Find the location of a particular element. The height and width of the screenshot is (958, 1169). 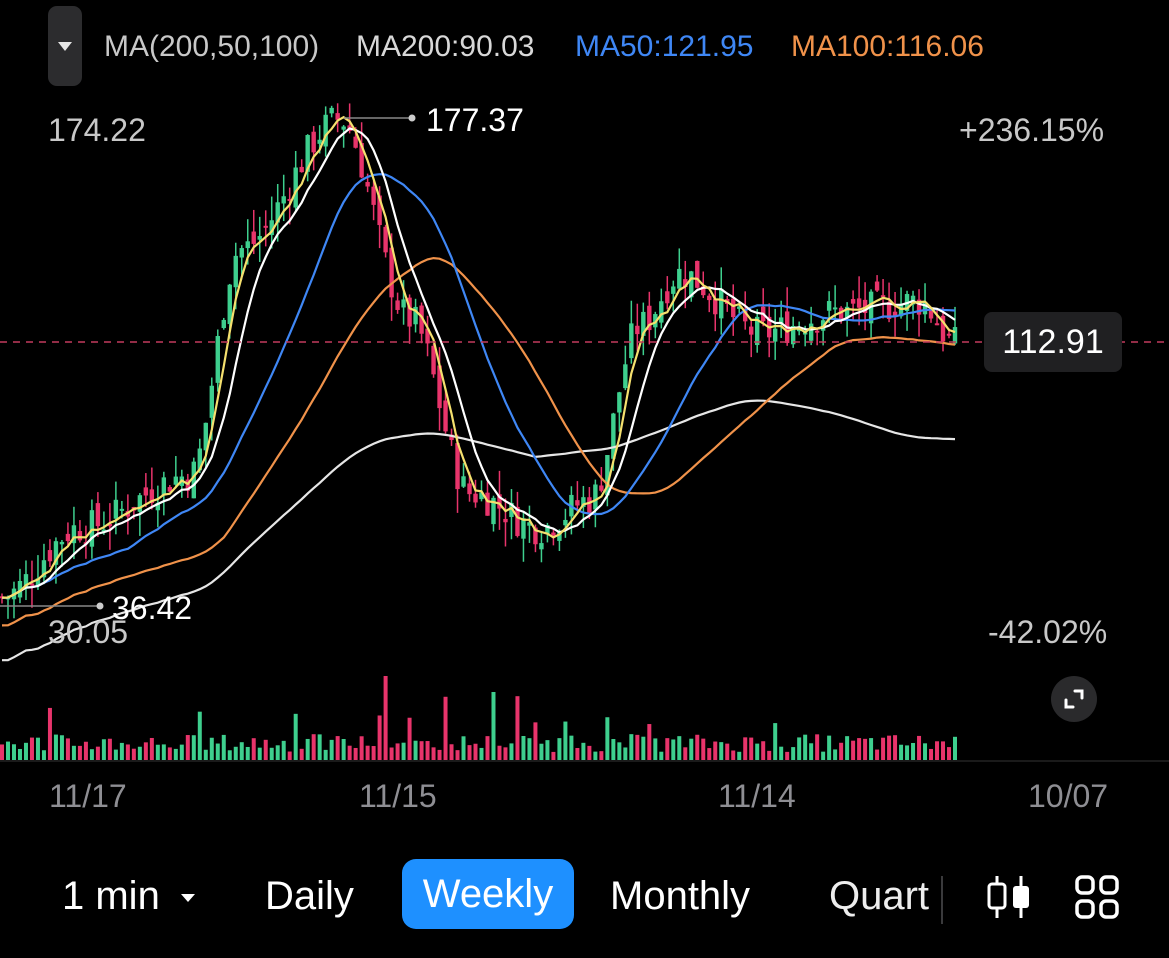

expand-icon is located at coordinates (1074, 699).